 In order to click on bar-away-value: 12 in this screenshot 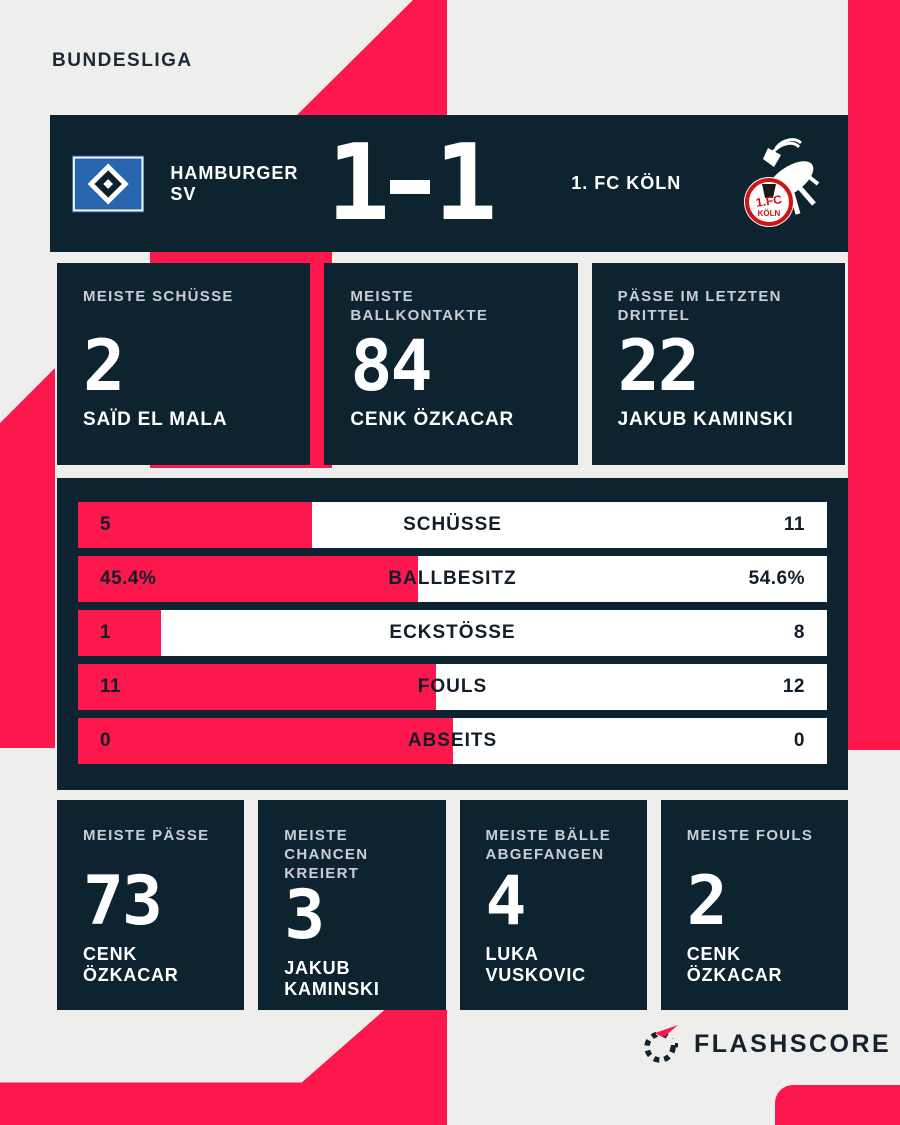, I will do `click(793, 686)`.